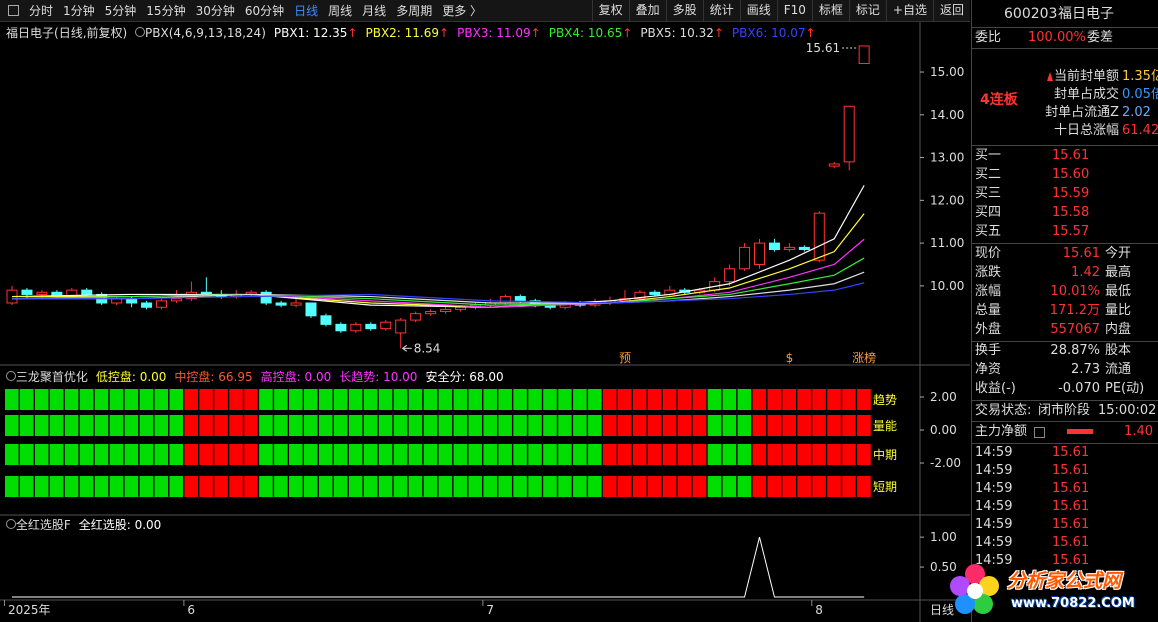  I want to click on menu-icon, so click(13, 10).